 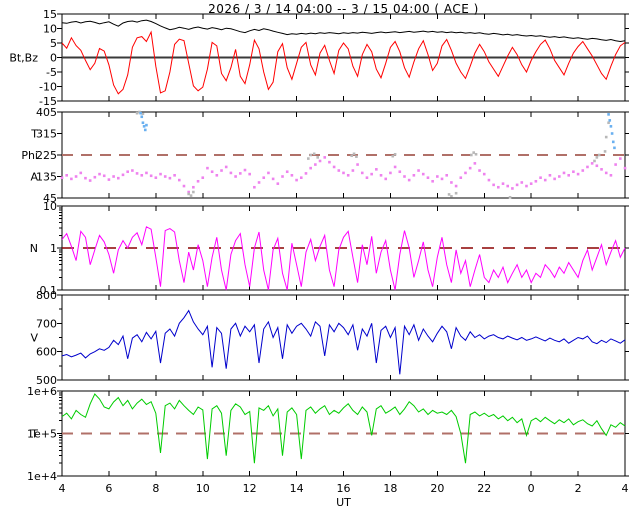 I want to click on y-tick-label: -5, so click(x=51, y=72).